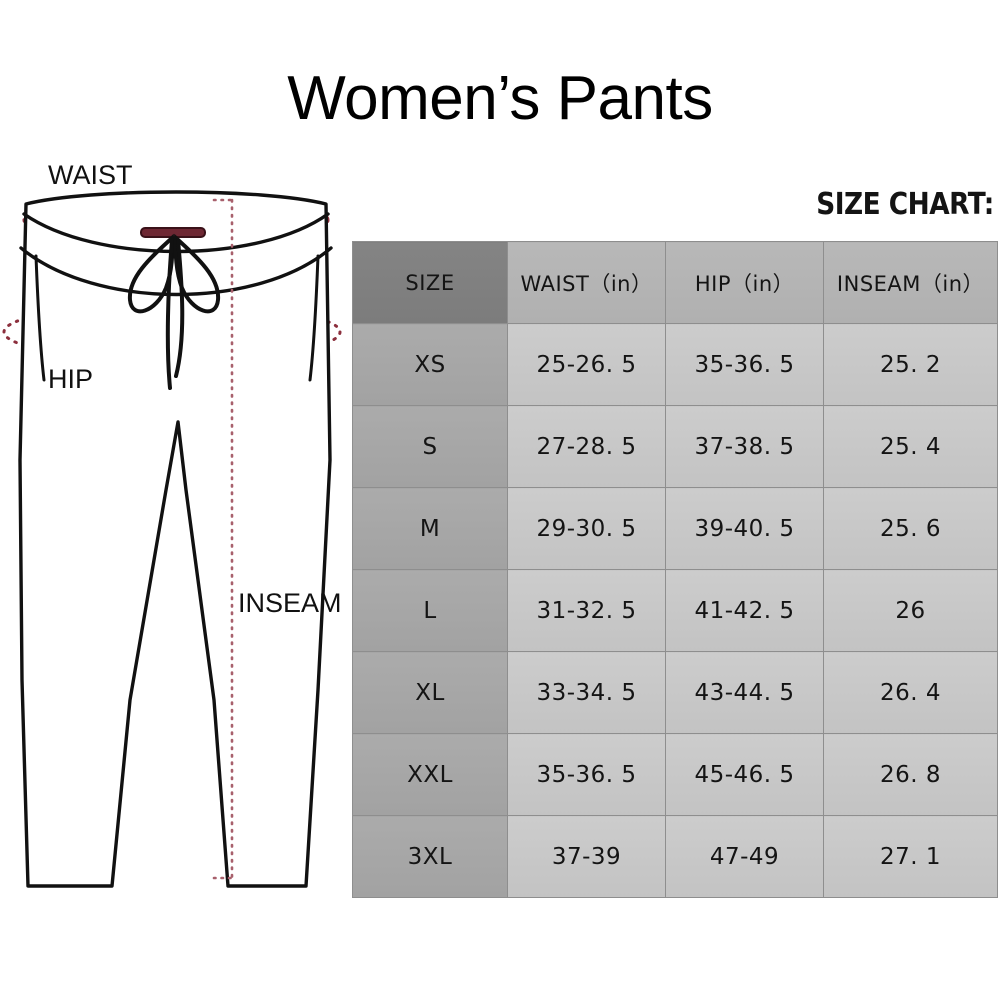 The height and width of the screenshot is (1000, 1000). I want to click on column-header-waist: WAIST（in）, so click(586, 282).